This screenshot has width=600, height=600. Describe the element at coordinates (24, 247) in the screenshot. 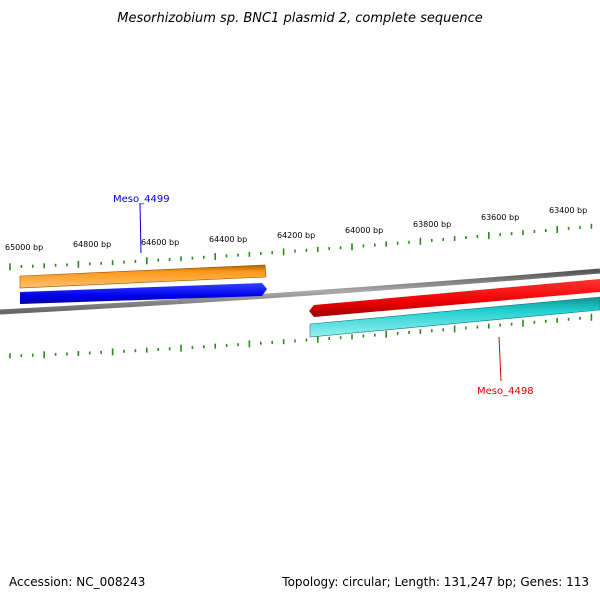

I see `tick-label: 65000 bp` at that location.